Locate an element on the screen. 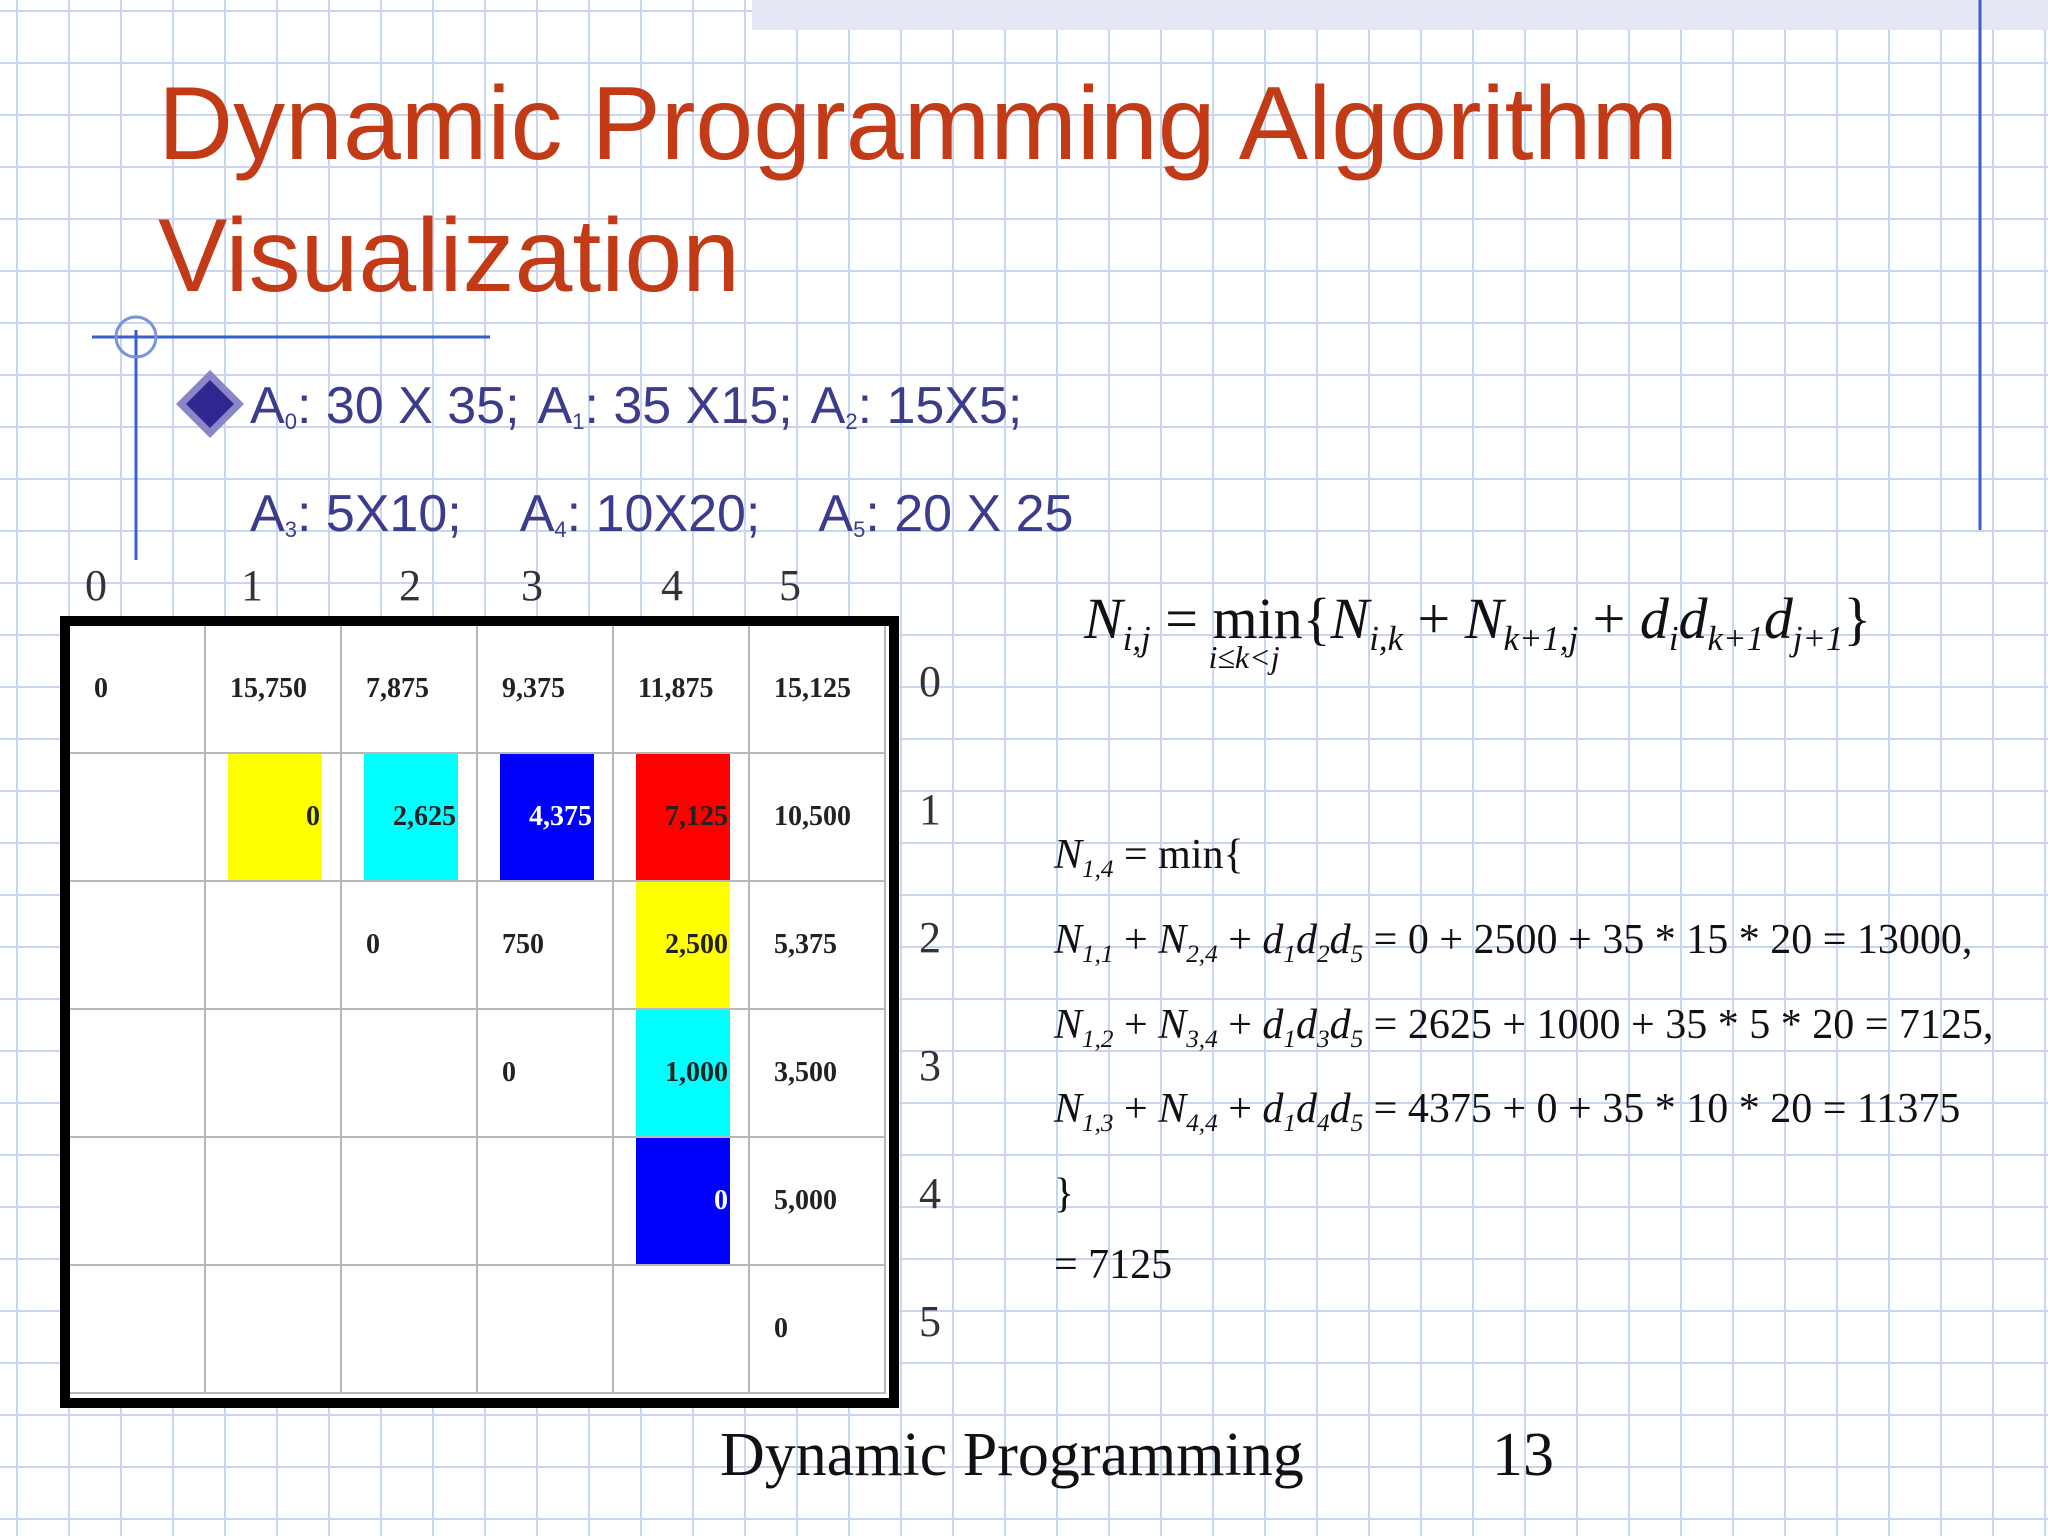 This screenshot has height=1536, width=2048. math-token: N1,1 is located at coordinates (1084, 942).